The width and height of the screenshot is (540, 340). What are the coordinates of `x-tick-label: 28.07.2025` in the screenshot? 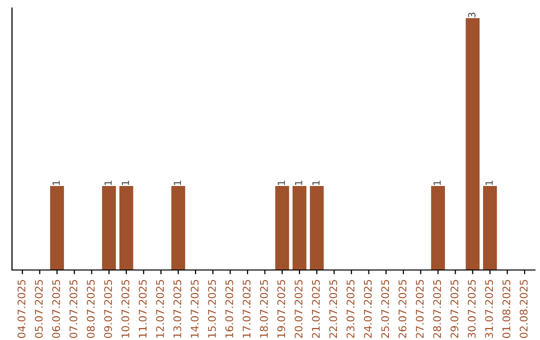 It's located at (437, 309).